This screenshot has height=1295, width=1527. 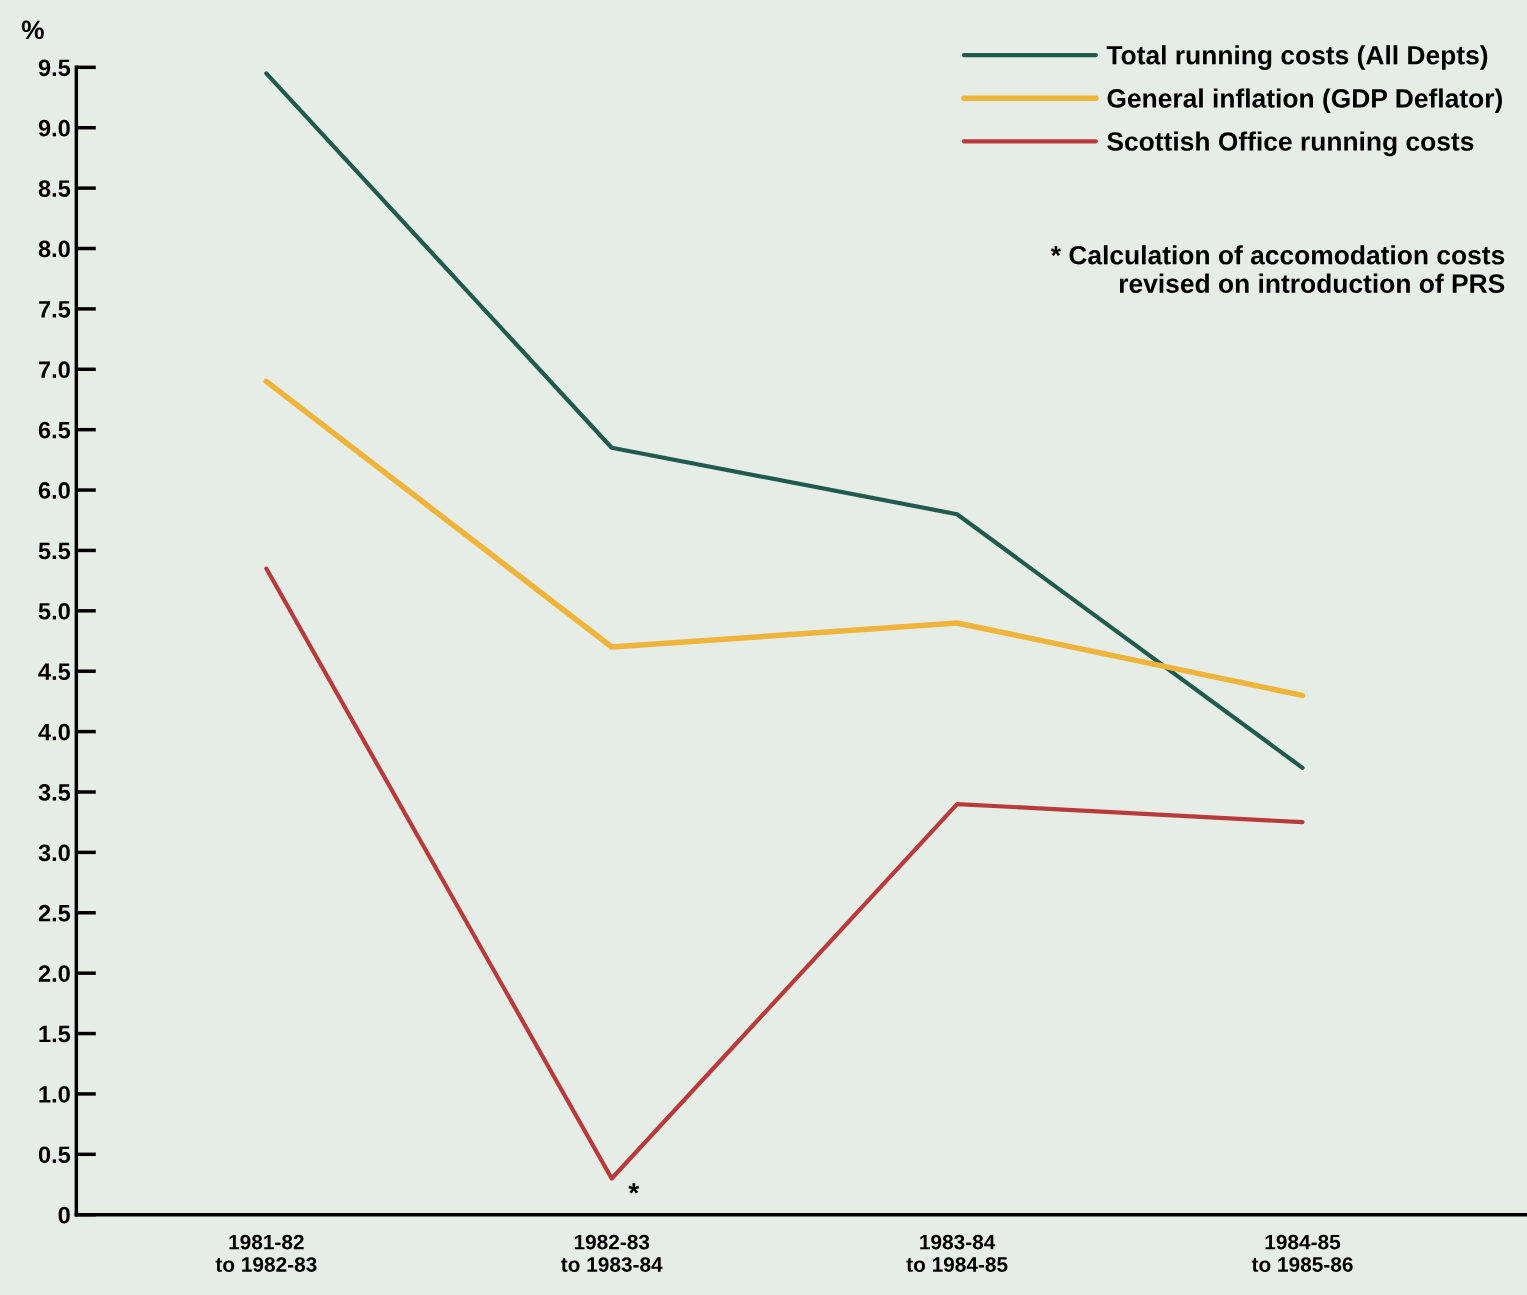 What do you see at coordinates (54, 309) in the screenshot?
I see `y-tick-label: 7.5` at bounding box center [54, 309].